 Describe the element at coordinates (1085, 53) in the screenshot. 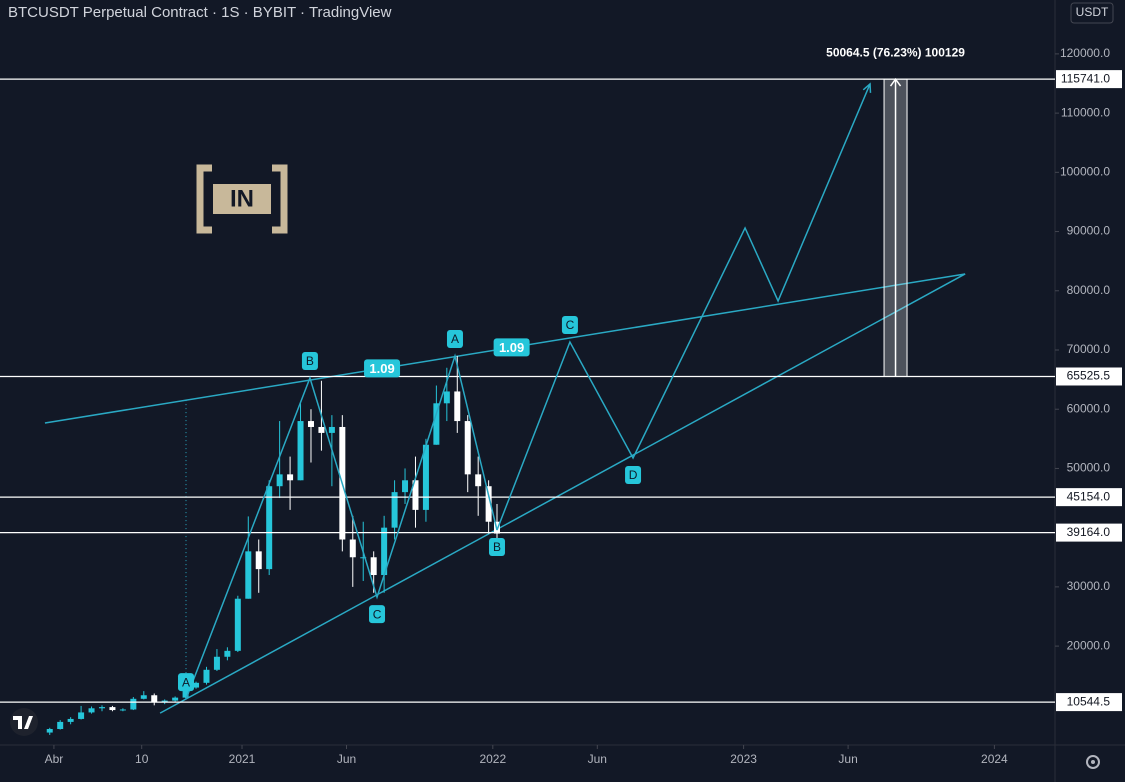

I see `y-tick-label: 120000.0` at that location.